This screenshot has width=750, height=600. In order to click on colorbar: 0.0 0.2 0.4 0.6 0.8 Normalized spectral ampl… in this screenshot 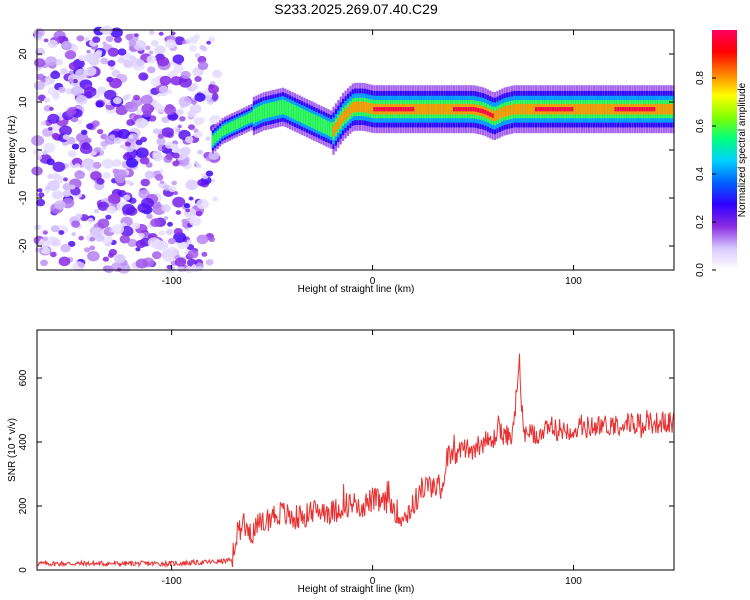, I will do `click(721, 153)`.